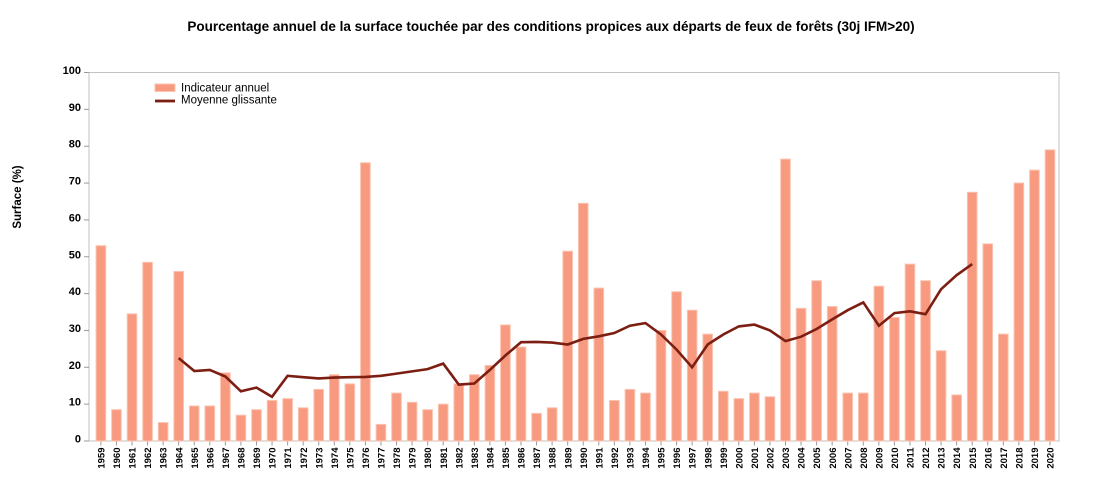 The width and height of the screenshot is (1111, 487). Describe the element at coordinates (567, 346) in the screenshot. I see `bar-1989` at that location.